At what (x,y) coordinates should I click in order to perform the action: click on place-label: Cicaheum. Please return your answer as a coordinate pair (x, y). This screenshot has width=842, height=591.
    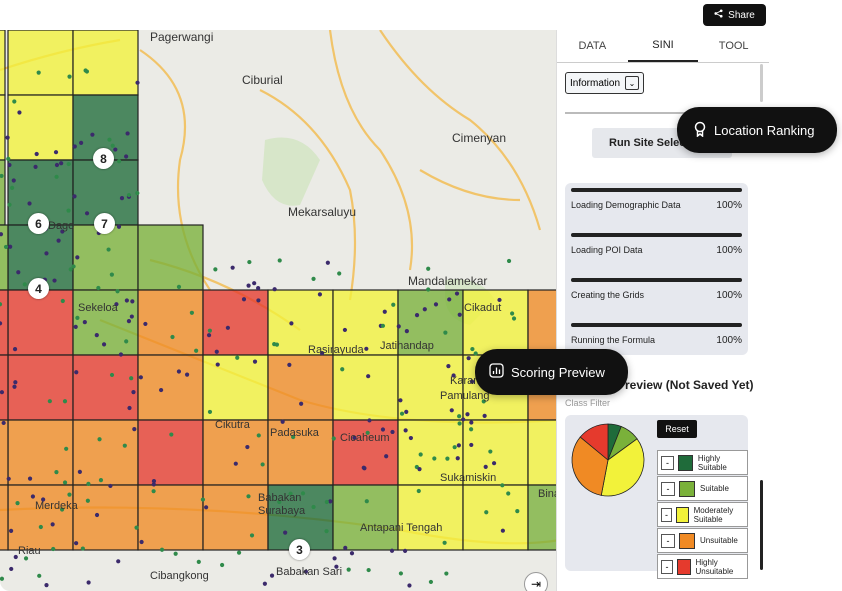
    Looking at the image, I should click on (365, 438).